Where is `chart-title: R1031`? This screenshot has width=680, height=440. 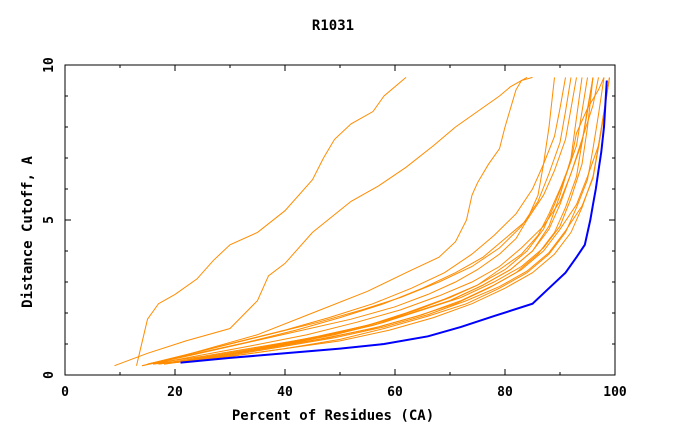
chart-title: R1031 is located at coordinates (333, 26).